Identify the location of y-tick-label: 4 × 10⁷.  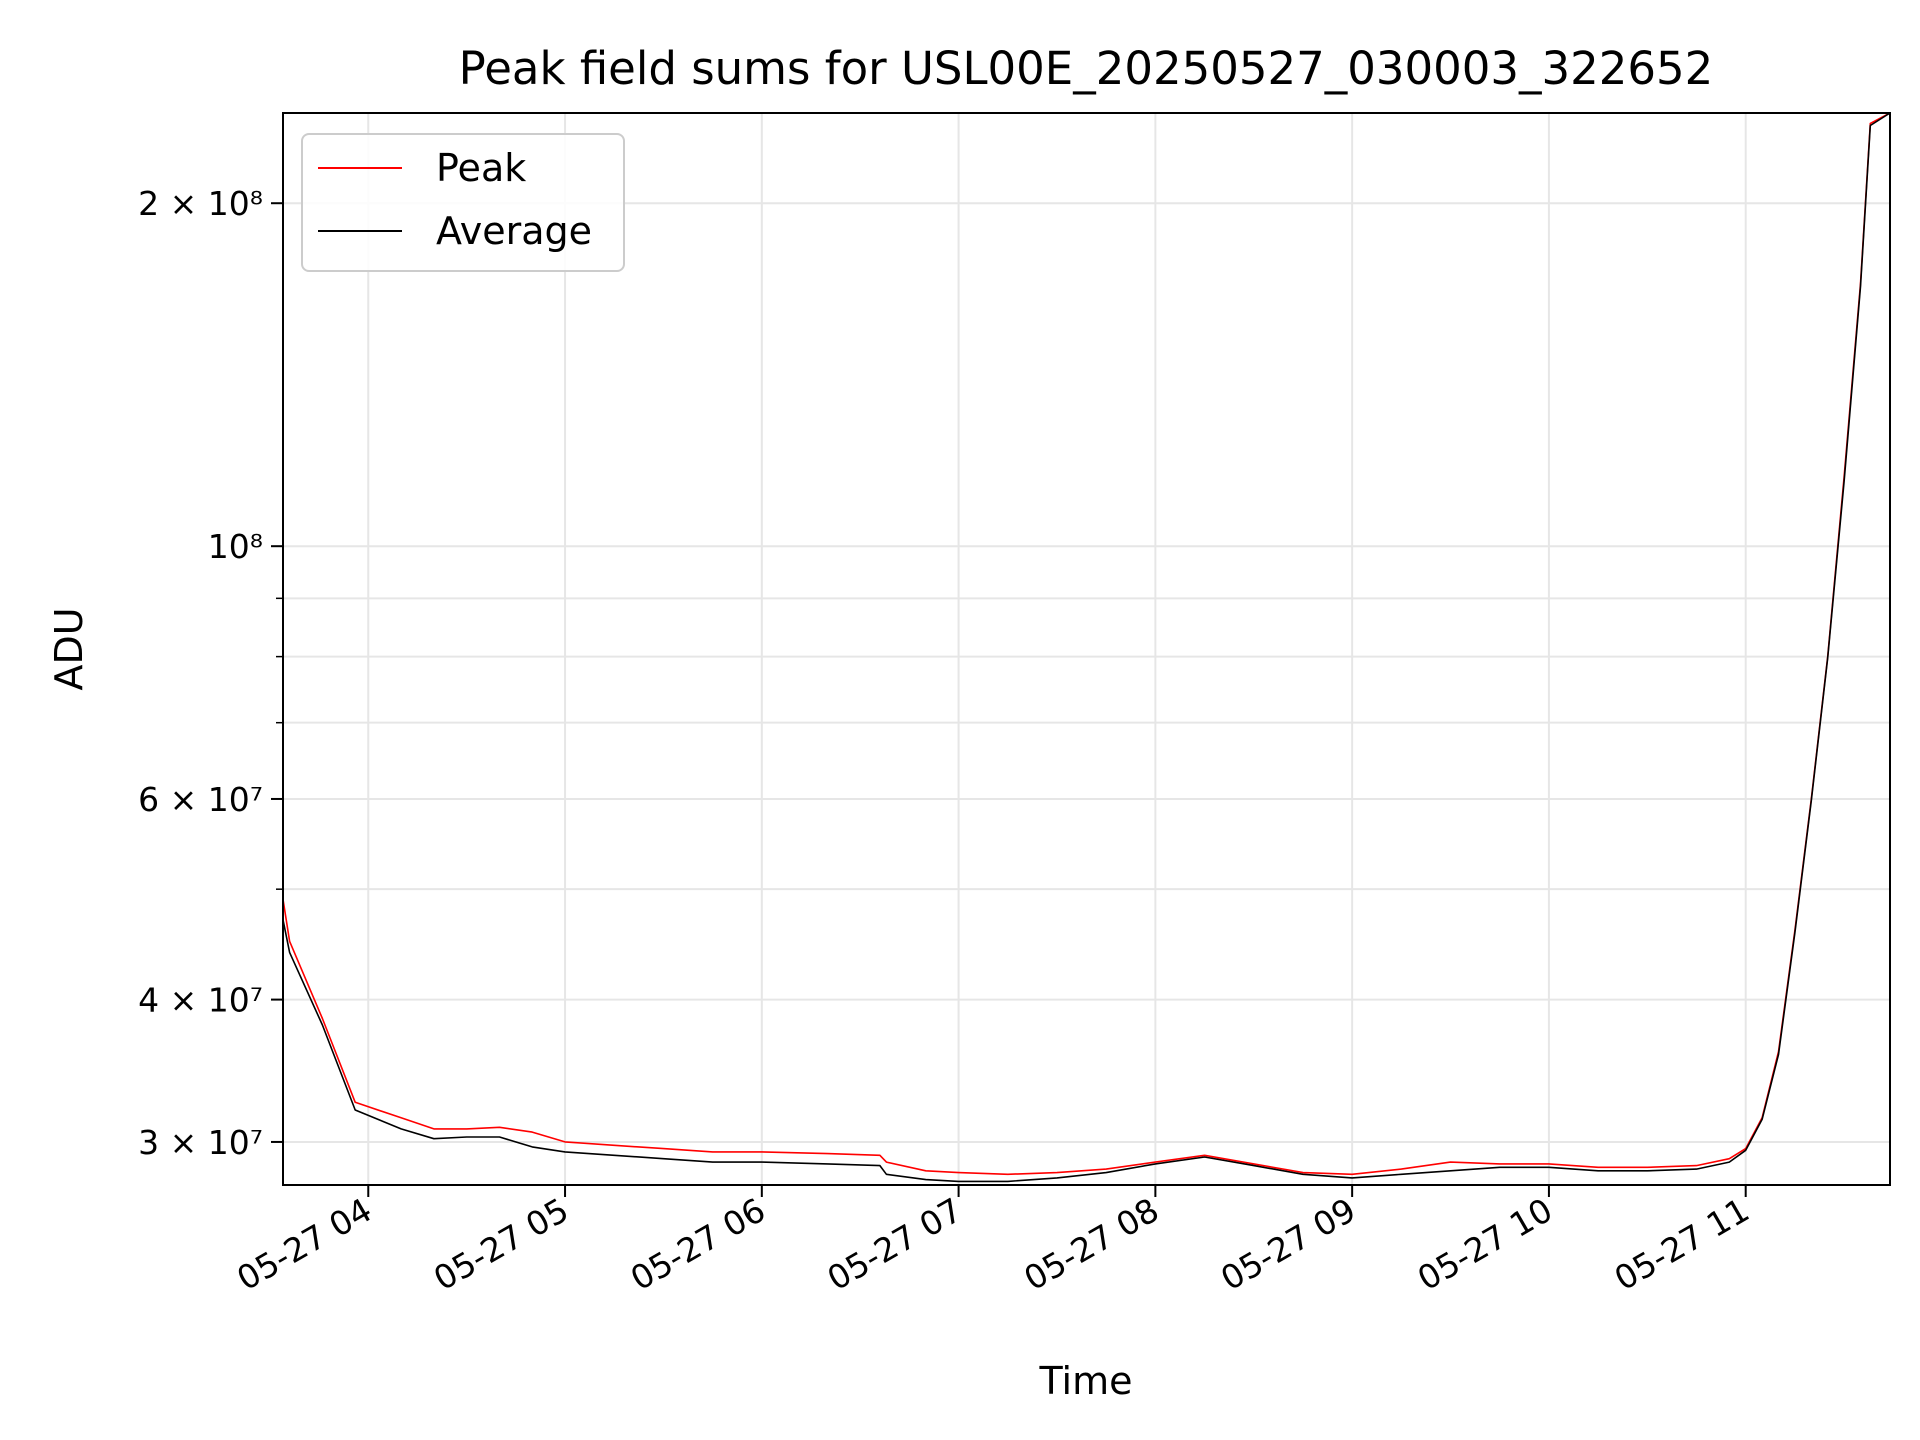
(200, 1000).